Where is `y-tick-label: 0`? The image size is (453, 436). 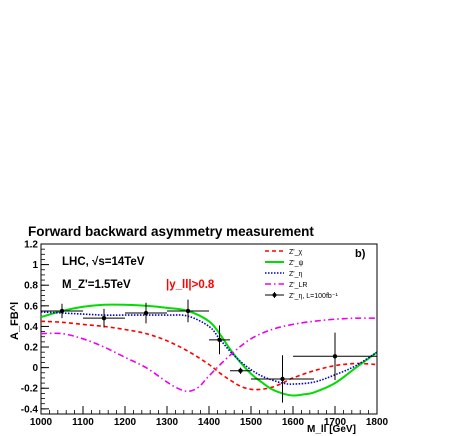 y-tick-label: 0 is located at coordinates (35, 368).